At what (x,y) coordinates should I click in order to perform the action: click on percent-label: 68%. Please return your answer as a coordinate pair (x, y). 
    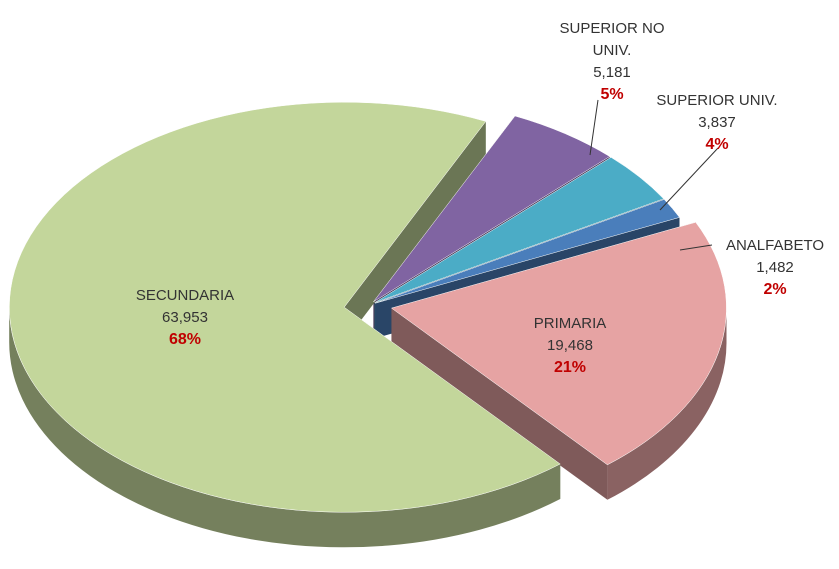
    Looking at the image, I should click on (185, 339).